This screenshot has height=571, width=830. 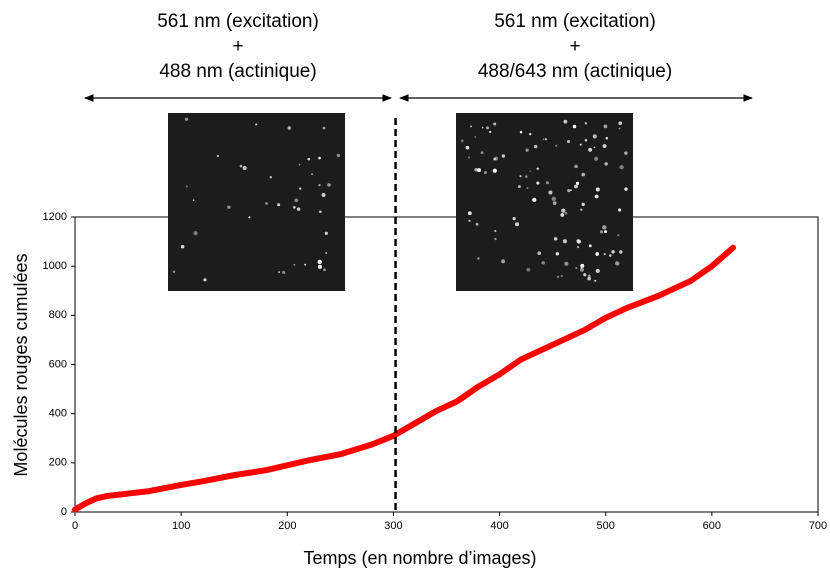 I want to click on micrograph, so click(x=256, y=202).